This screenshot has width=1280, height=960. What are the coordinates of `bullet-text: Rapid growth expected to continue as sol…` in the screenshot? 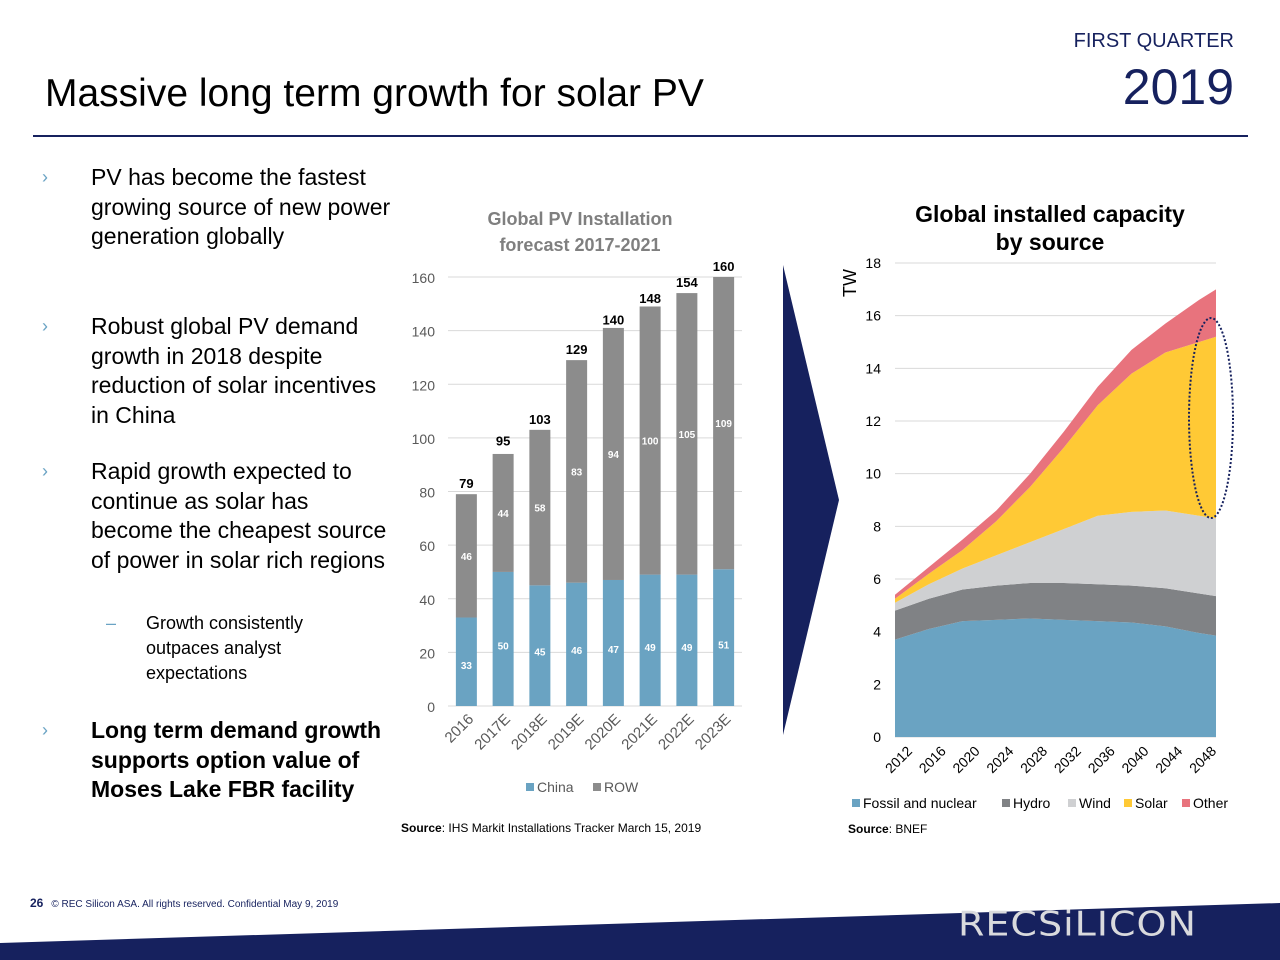 It's located at (239, 515).